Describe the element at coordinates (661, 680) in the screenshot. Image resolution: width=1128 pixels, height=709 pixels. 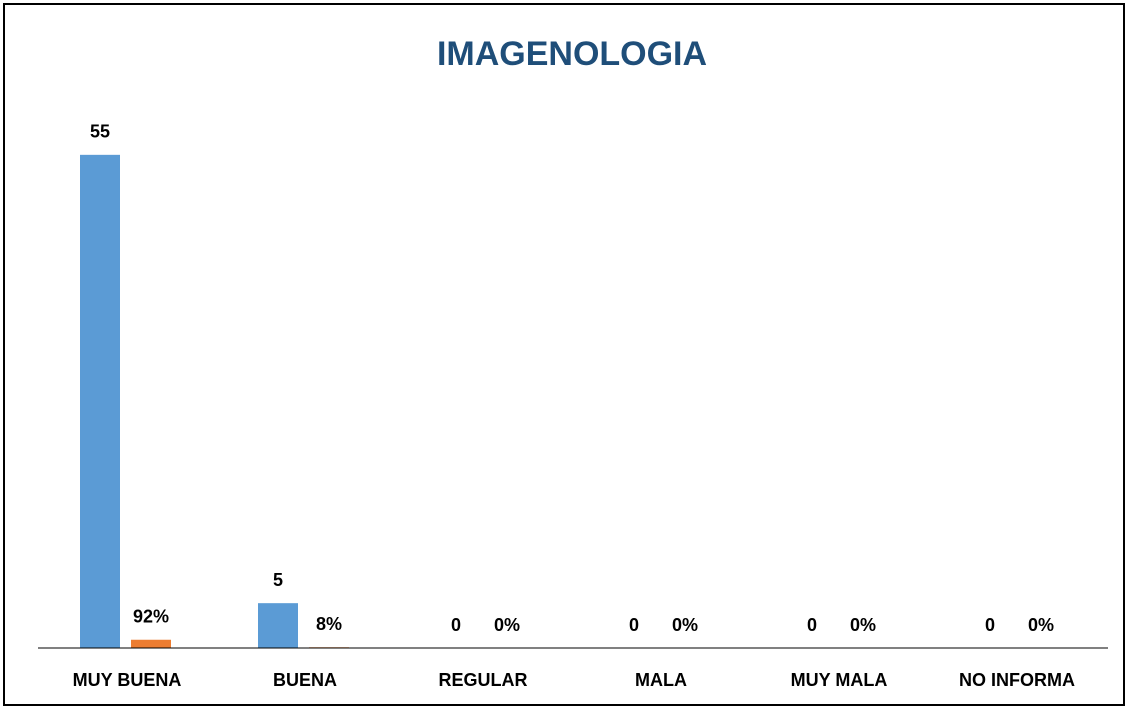
I see `x-tick-label: MALA` at that location.